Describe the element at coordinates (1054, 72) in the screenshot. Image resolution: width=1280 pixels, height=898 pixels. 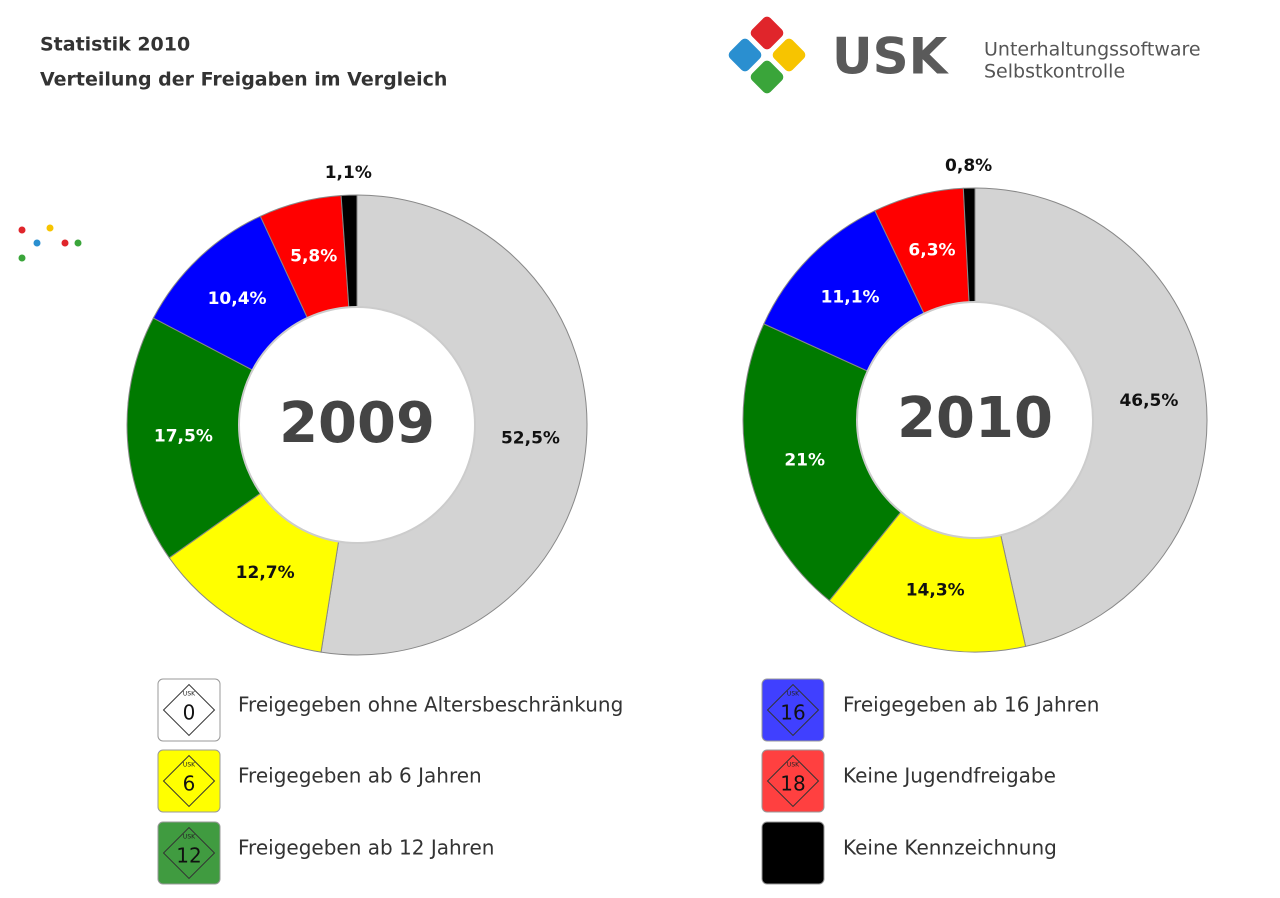
I see `logo-line: Selbstkontrolle` at that location.